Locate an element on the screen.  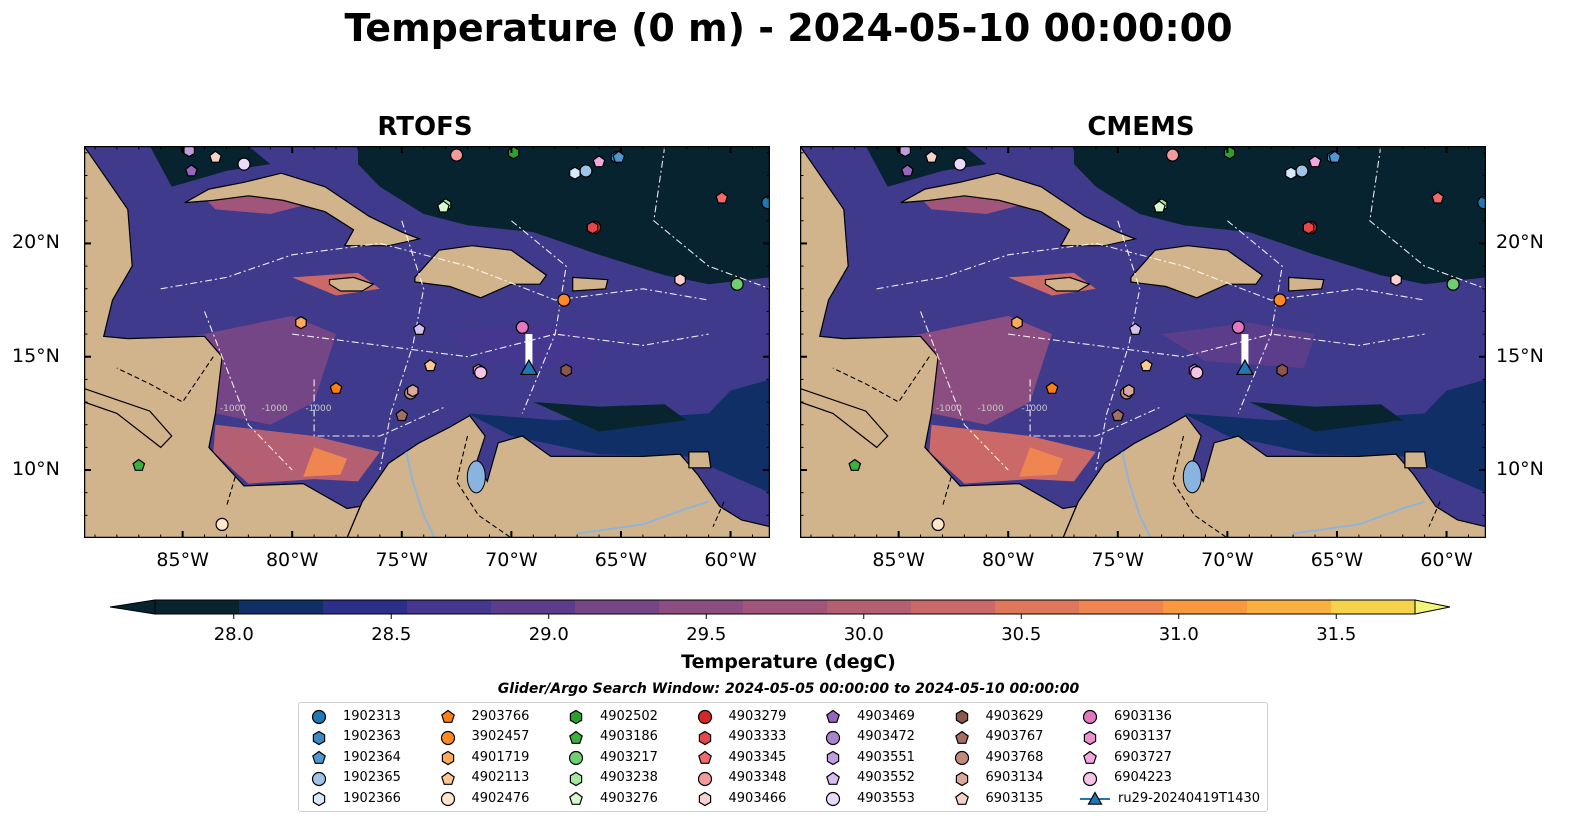
legend-label: 3902457 is located at coordinates (500, 737).